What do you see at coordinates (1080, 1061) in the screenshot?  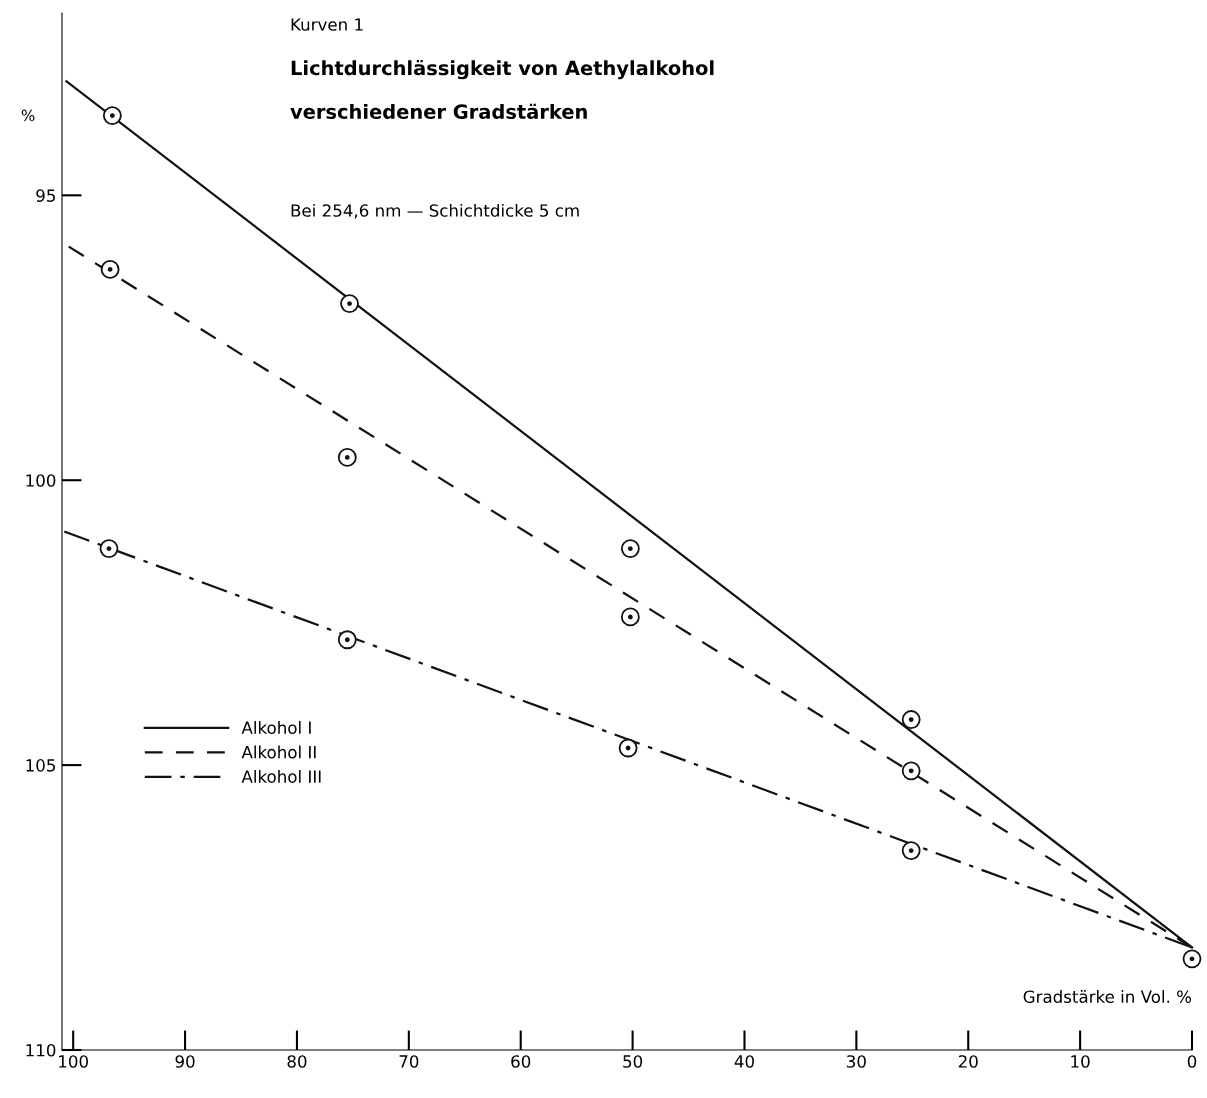 I see `x-tick-label: 10` at bounding box center [1080, 1061].